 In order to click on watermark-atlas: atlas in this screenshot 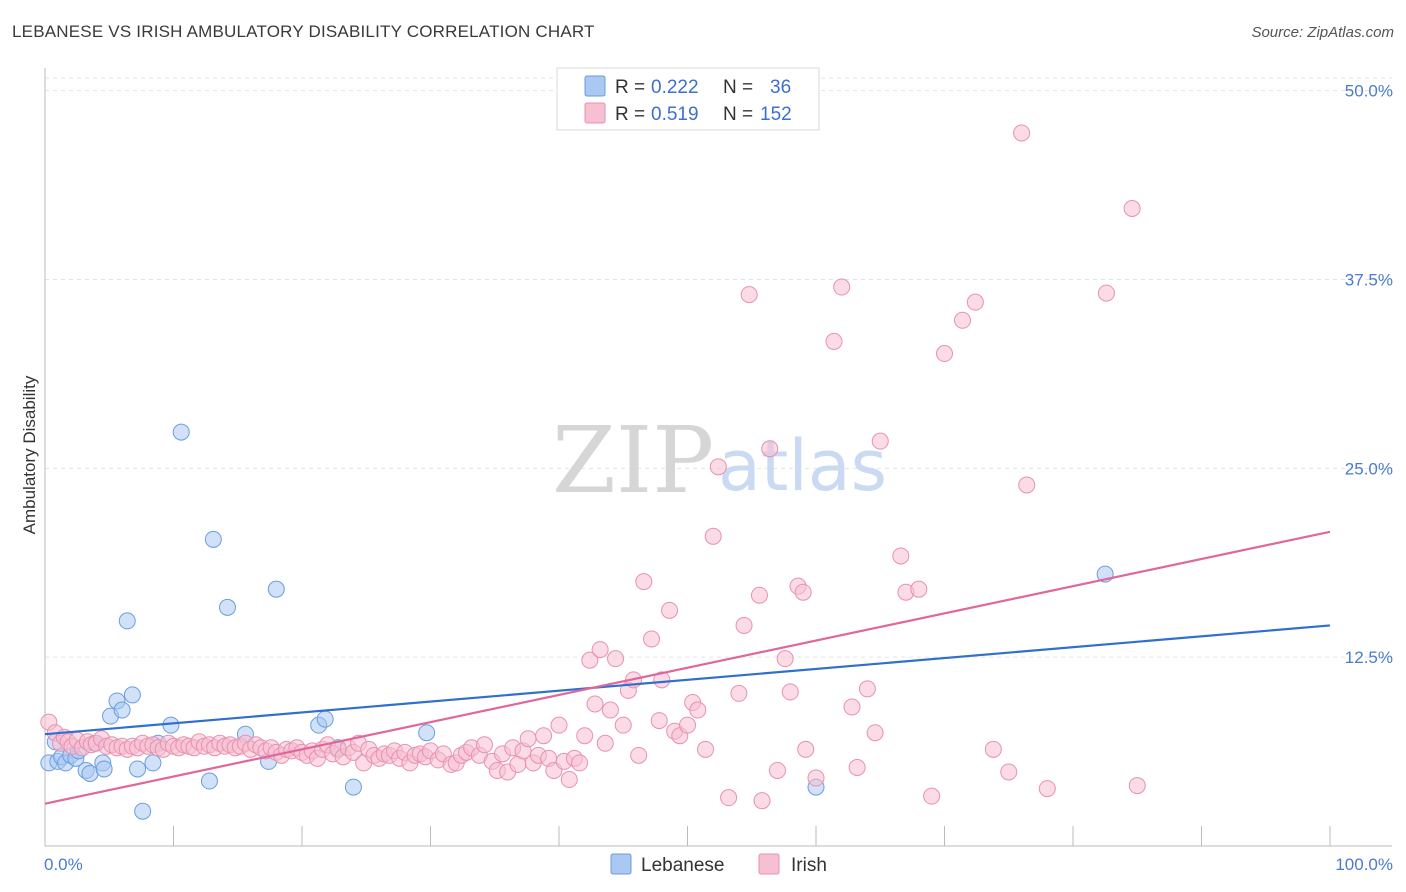, I will do `click(802, 466)`.